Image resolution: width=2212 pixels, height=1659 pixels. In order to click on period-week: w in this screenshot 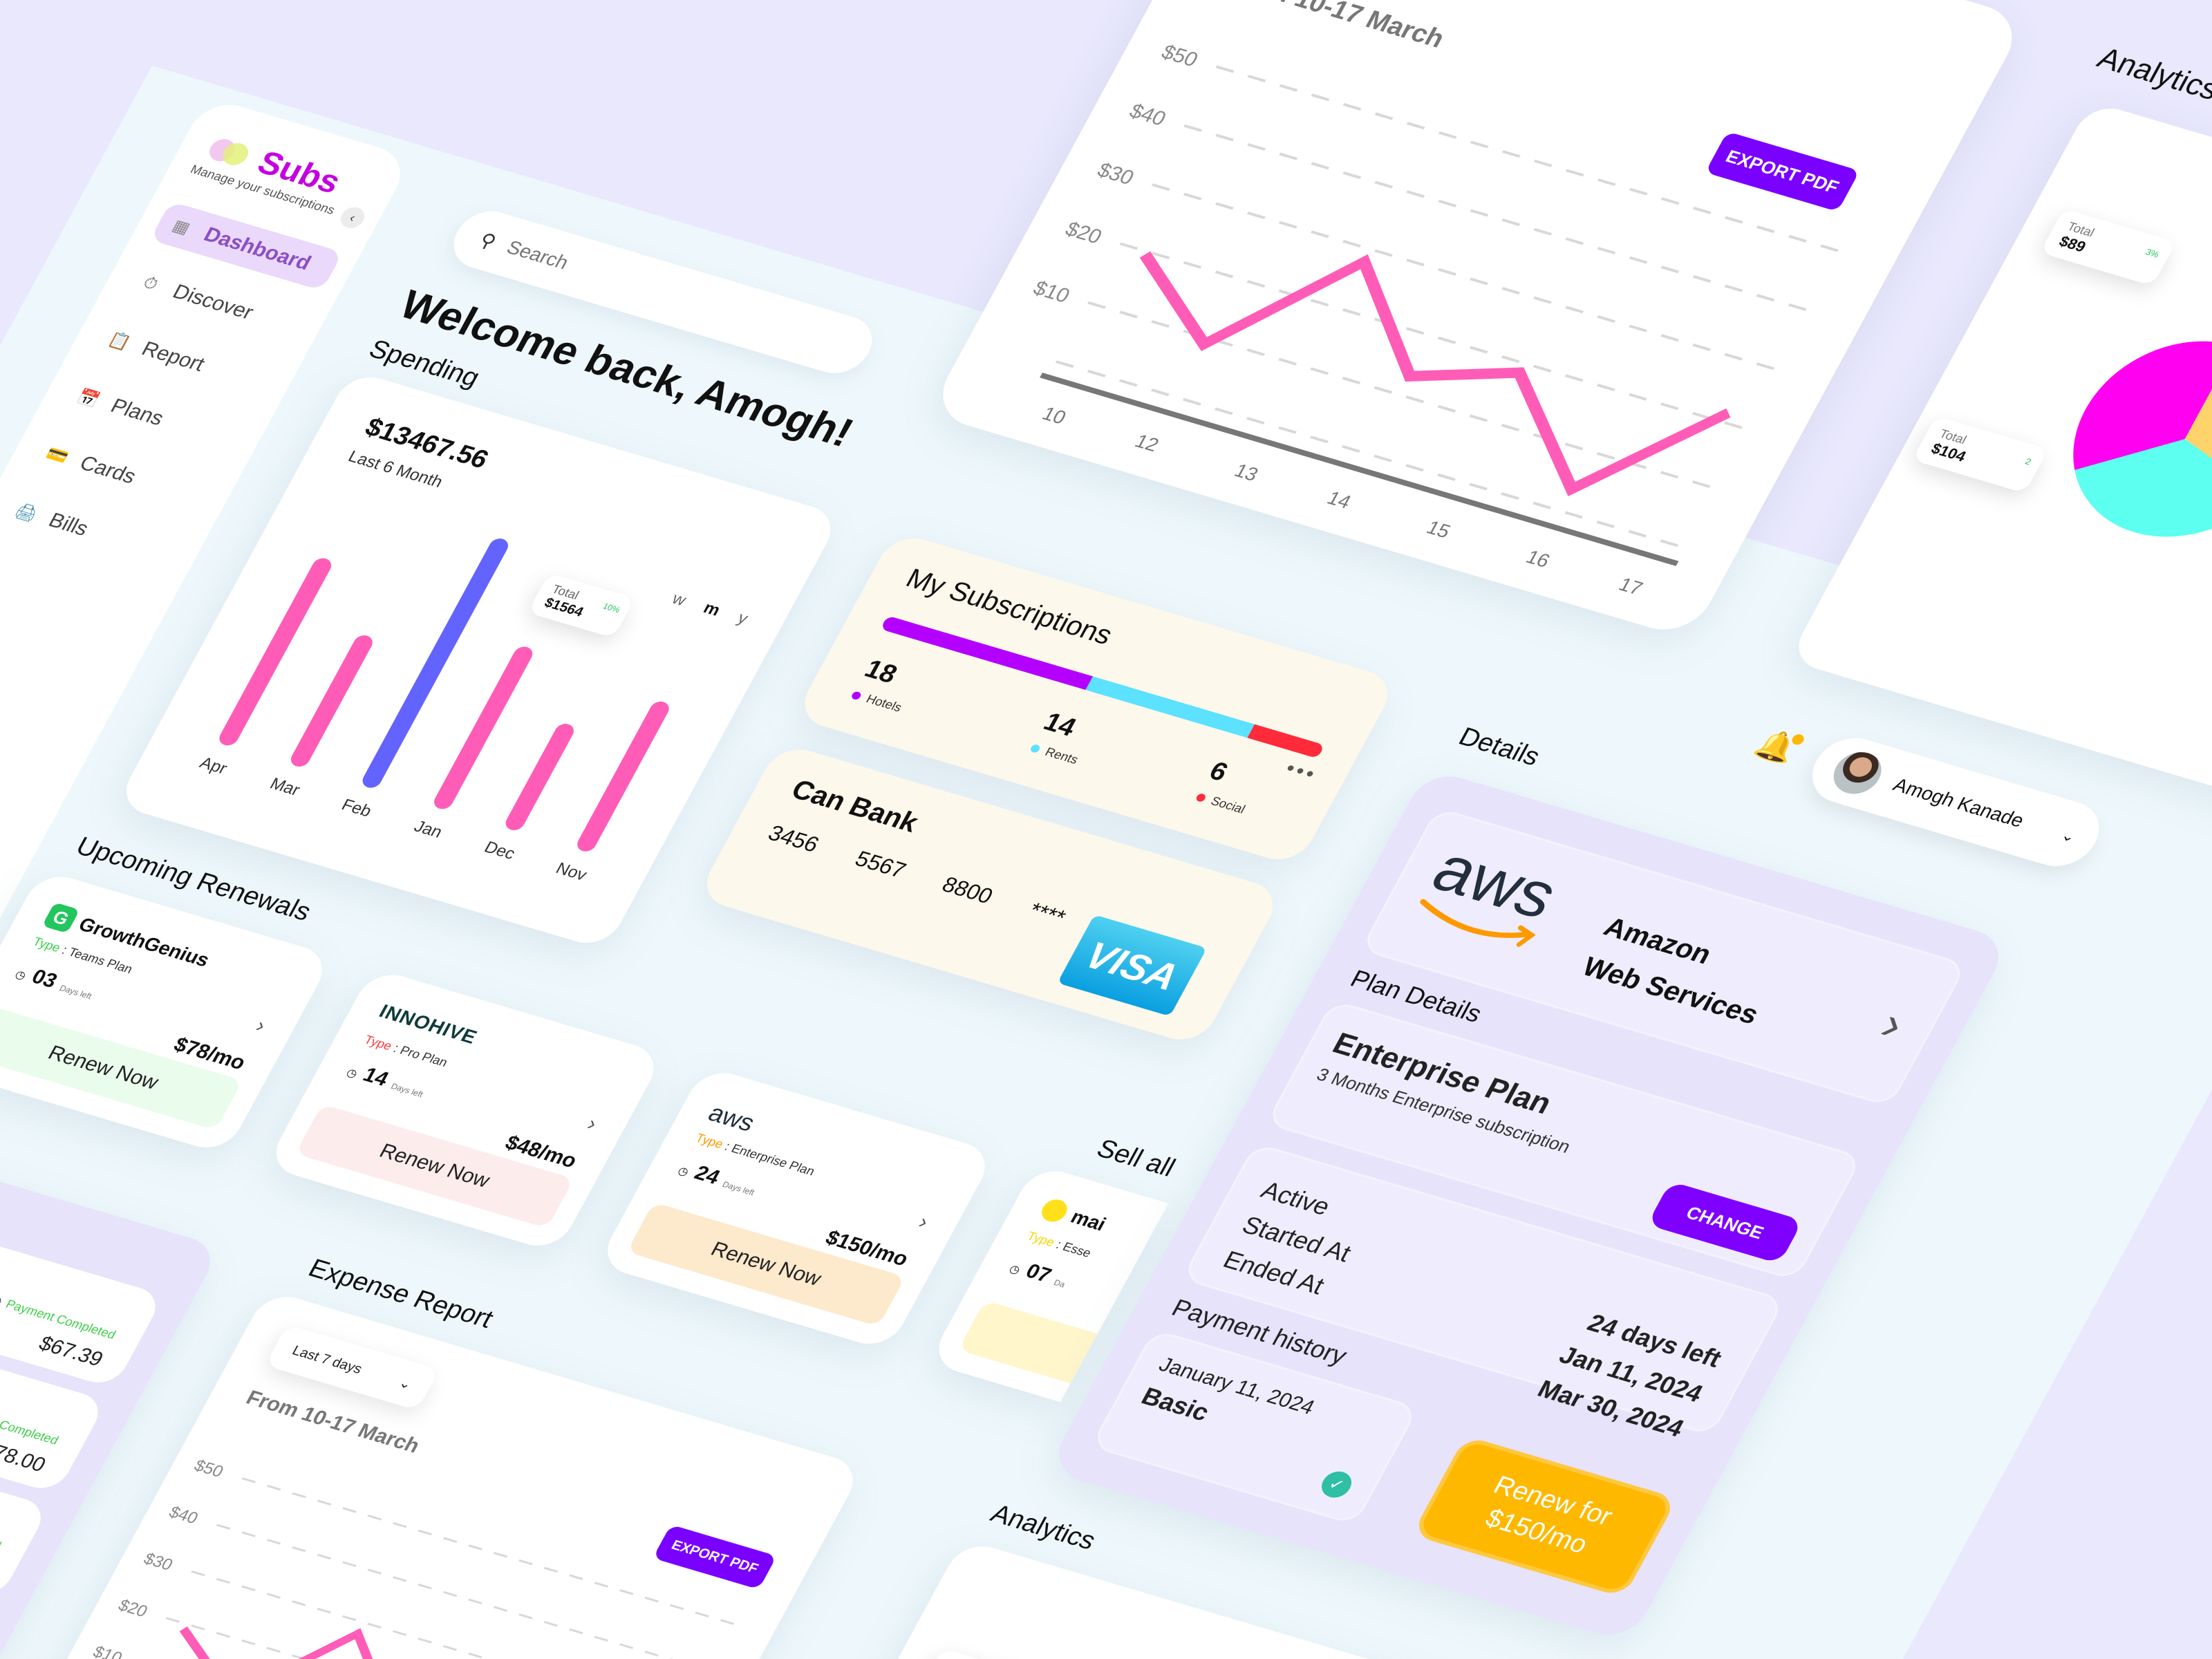, I will do `click(679, 599)`.